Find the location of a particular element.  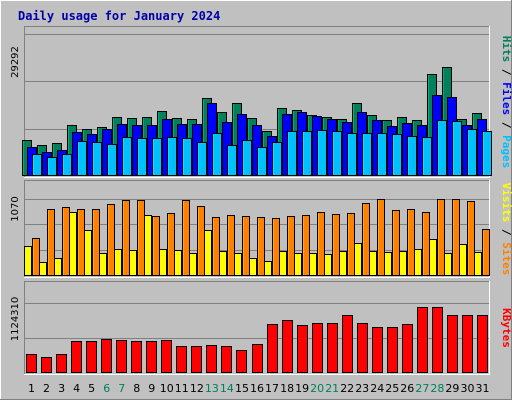

x-tick-day-25: 25 is located at coordinates (392, 388).